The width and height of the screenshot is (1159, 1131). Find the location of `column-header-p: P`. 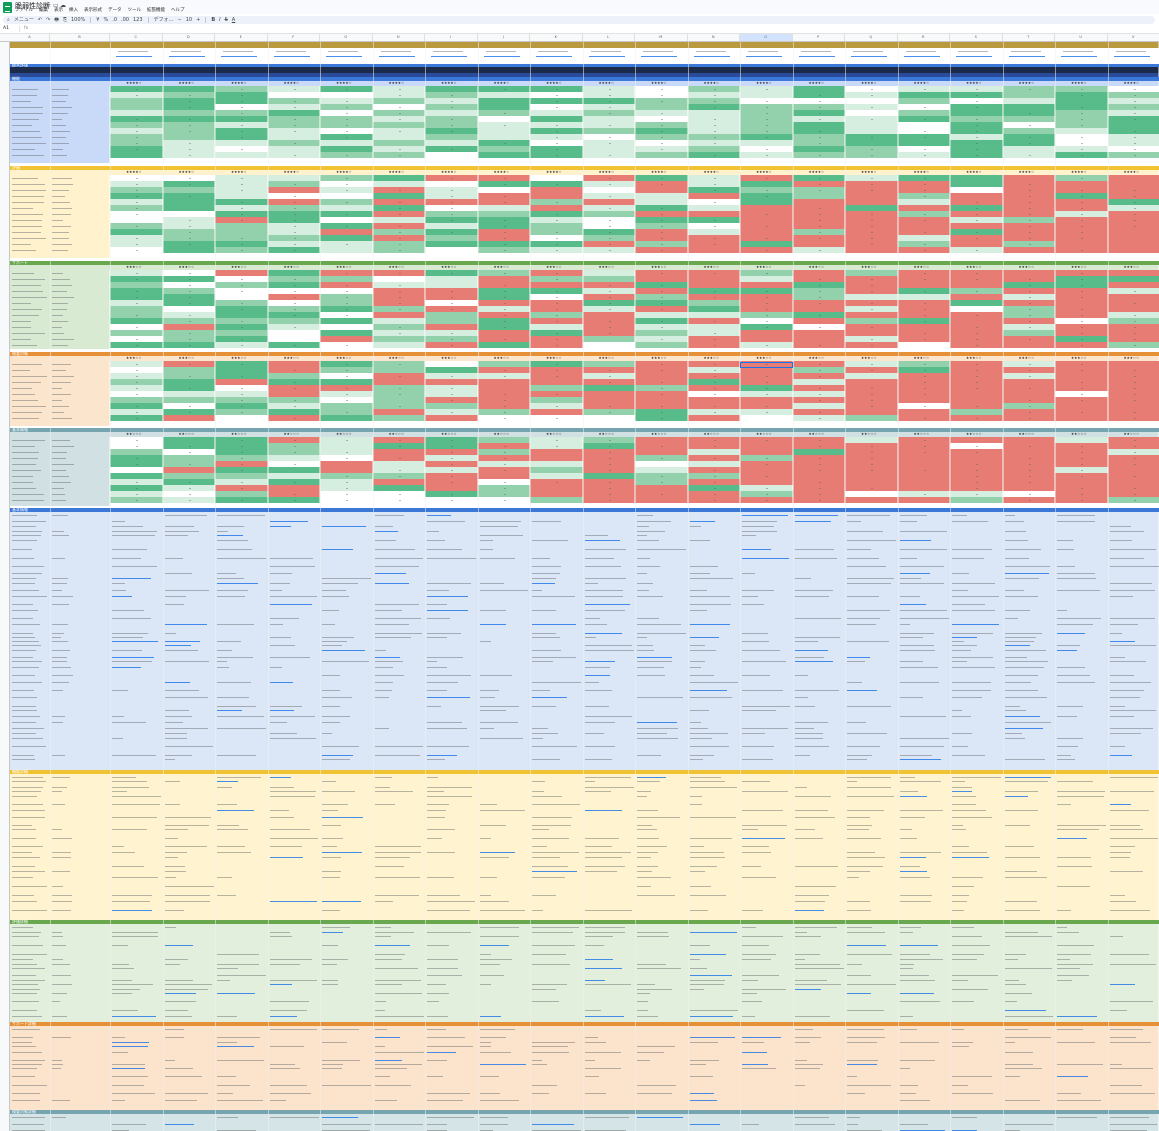

column-header-p: P is located at coordinates (819, 37).